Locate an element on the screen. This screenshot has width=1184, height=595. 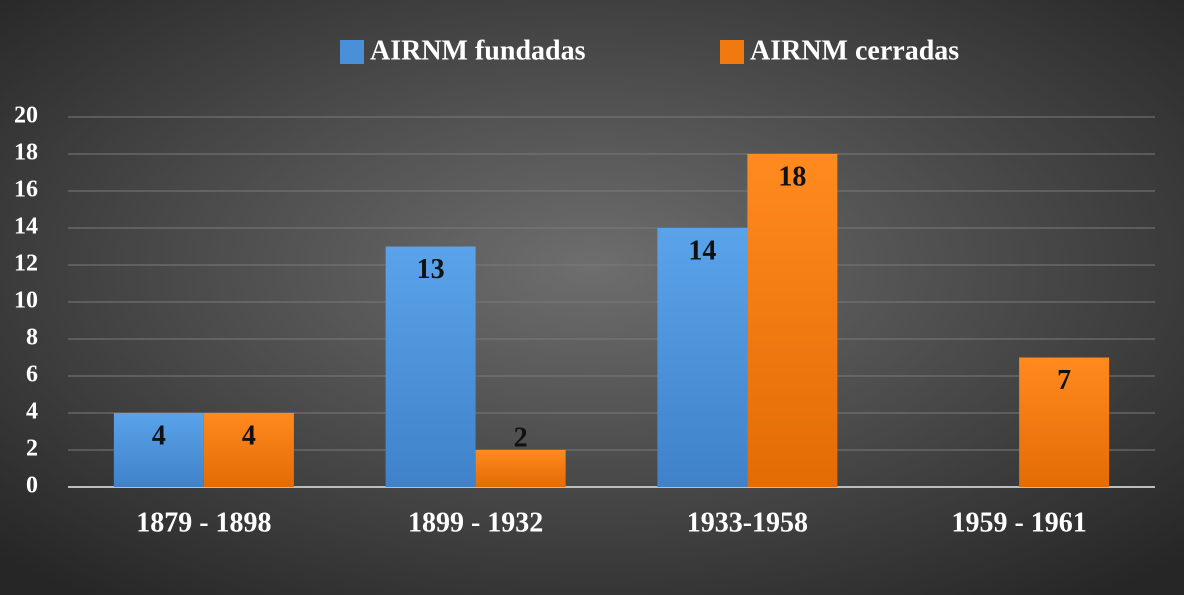
x-tick-label: 1959 - 1961 is located at coordinates (1018, 522).